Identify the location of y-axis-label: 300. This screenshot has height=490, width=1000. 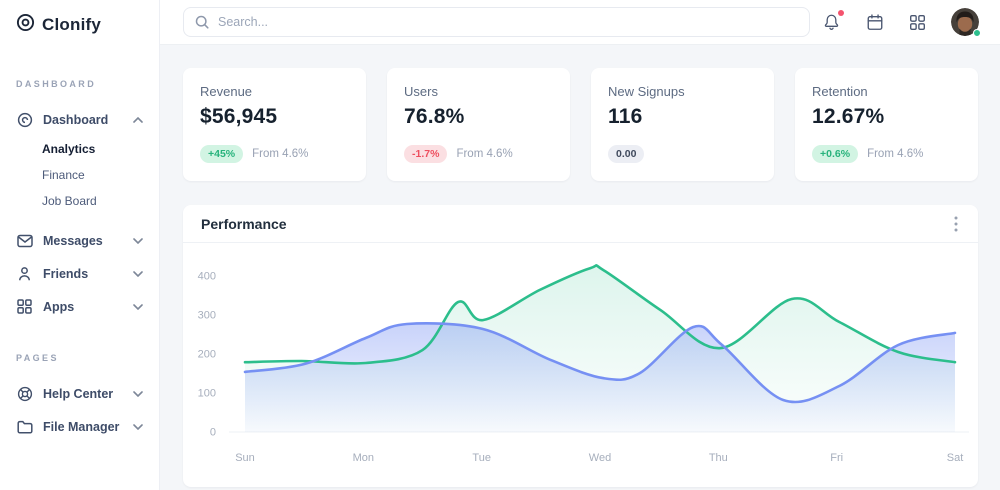
(207, 316).